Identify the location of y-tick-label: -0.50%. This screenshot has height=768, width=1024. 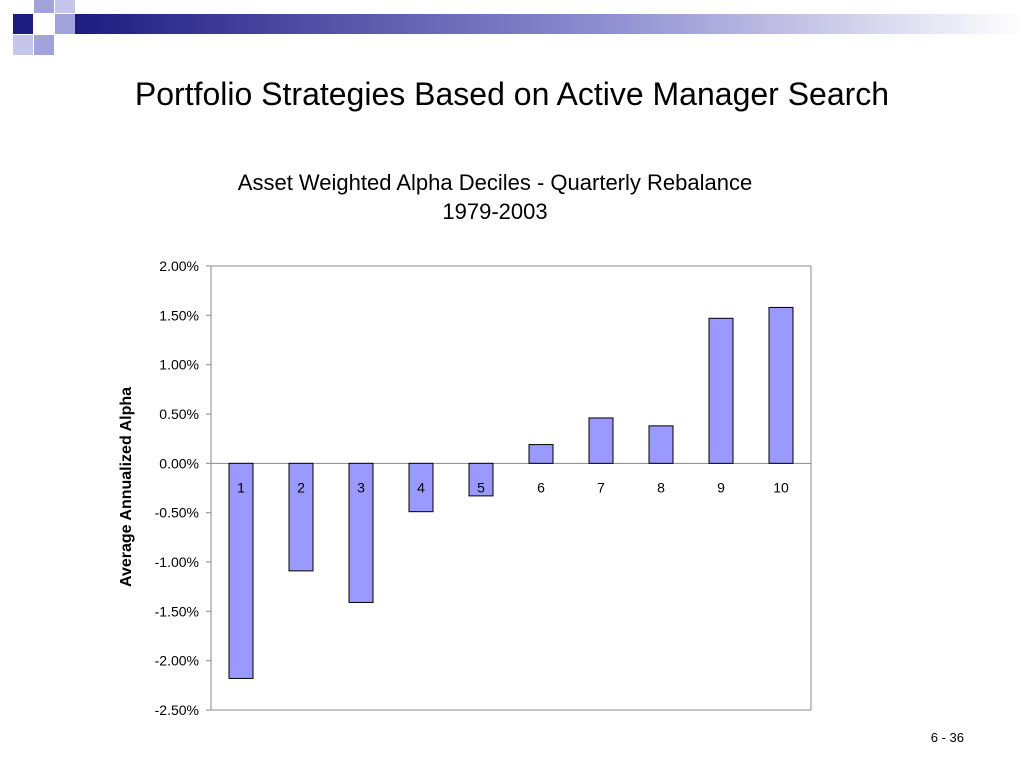
(177, 513).